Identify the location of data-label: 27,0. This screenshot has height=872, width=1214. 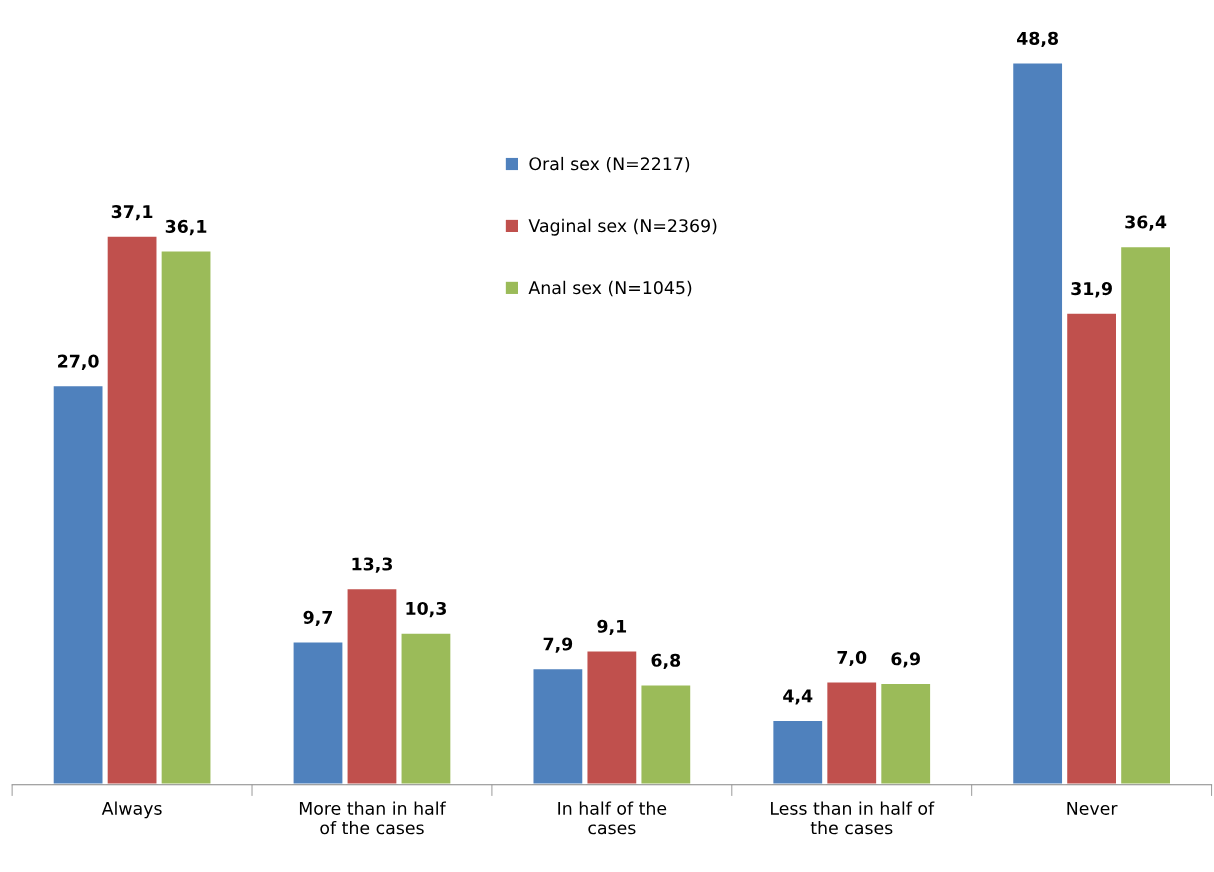
(78, 362).